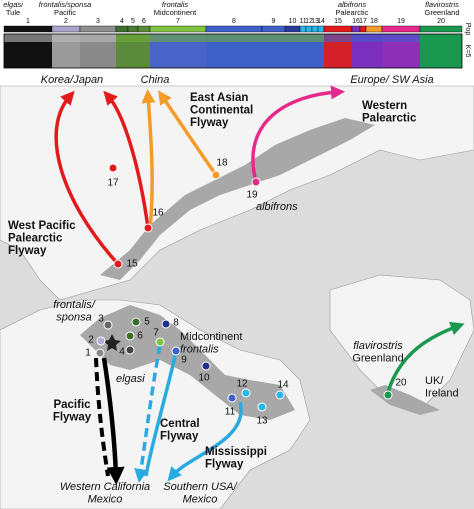 The image size is (474, 509). I want to click on map-label: Korea/Japan, so click(72, 80).